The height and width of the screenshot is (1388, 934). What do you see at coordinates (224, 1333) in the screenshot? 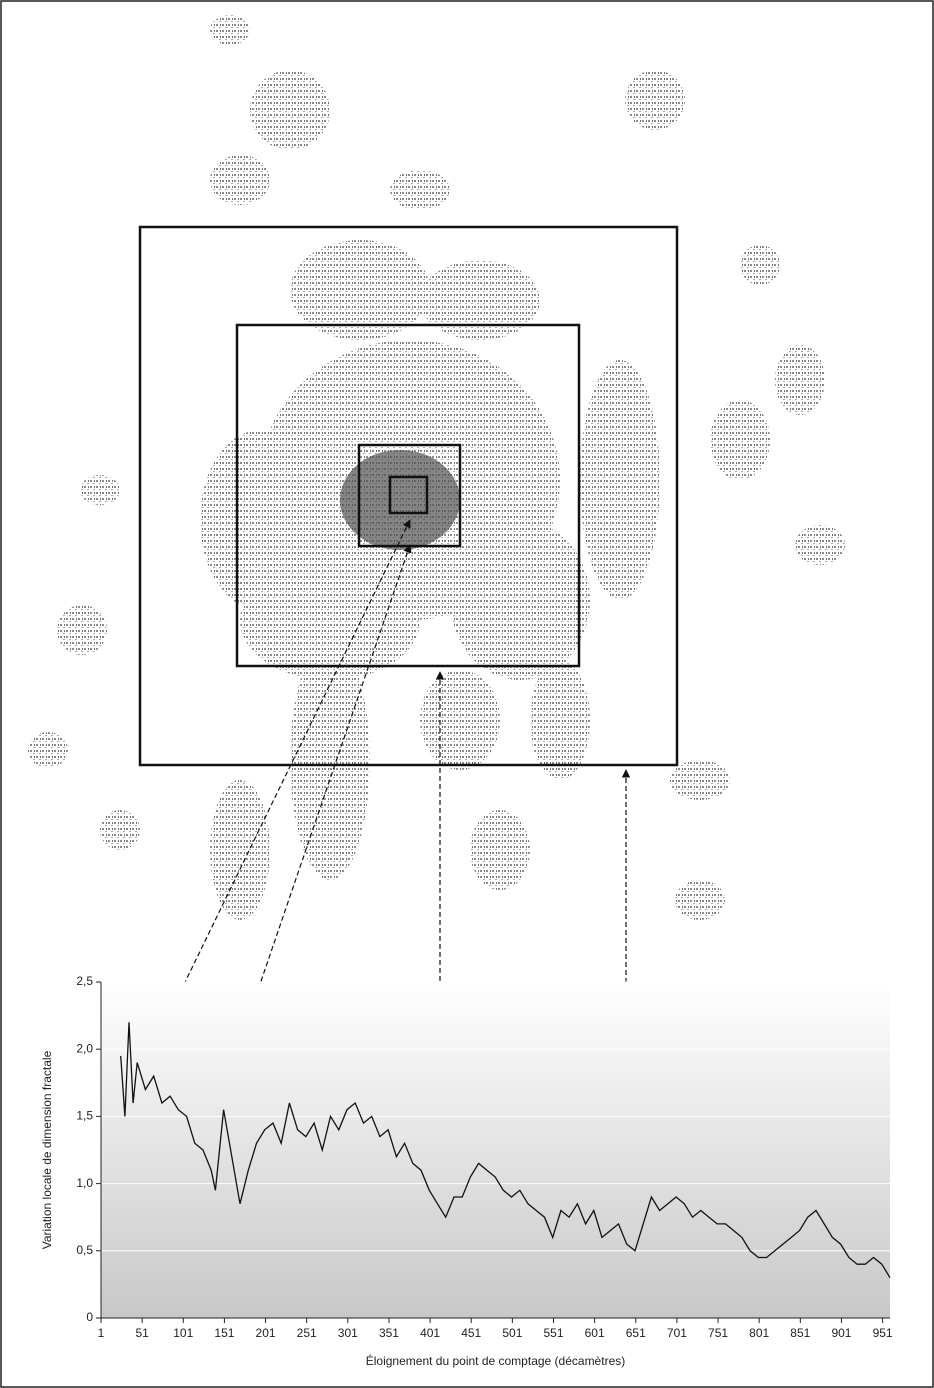
I see `x-tick-label: 151` at bounding box center [224, 1333].